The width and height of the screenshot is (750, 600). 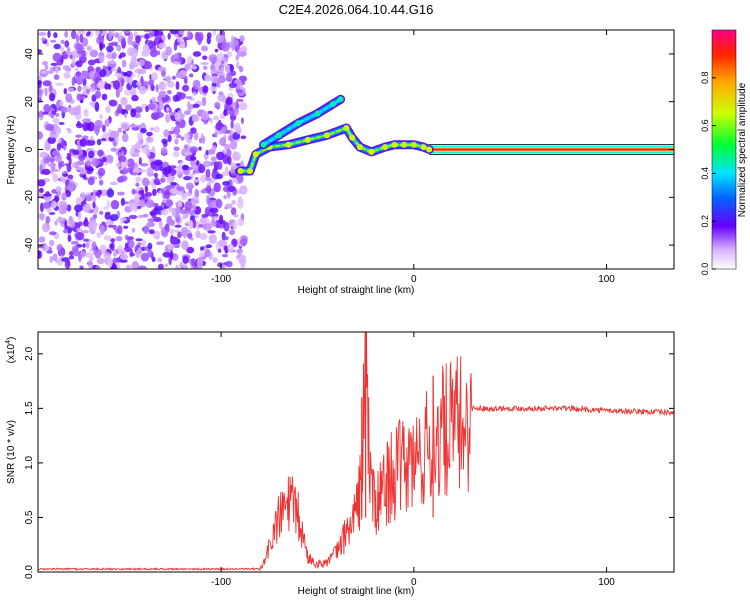 I want to click on snr-y-tick-label: 1.5, so click(x=29, y=408).